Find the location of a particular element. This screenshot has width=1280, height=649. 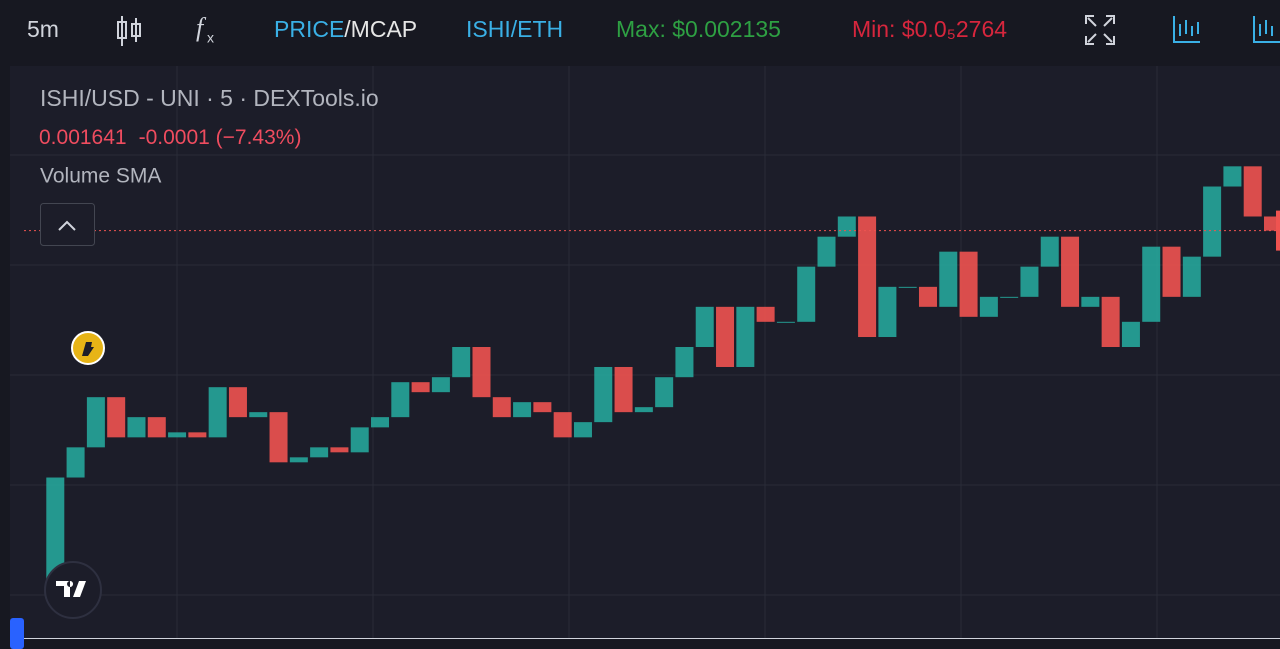

indicator-icon: f x is located at coordinates (205, 29).